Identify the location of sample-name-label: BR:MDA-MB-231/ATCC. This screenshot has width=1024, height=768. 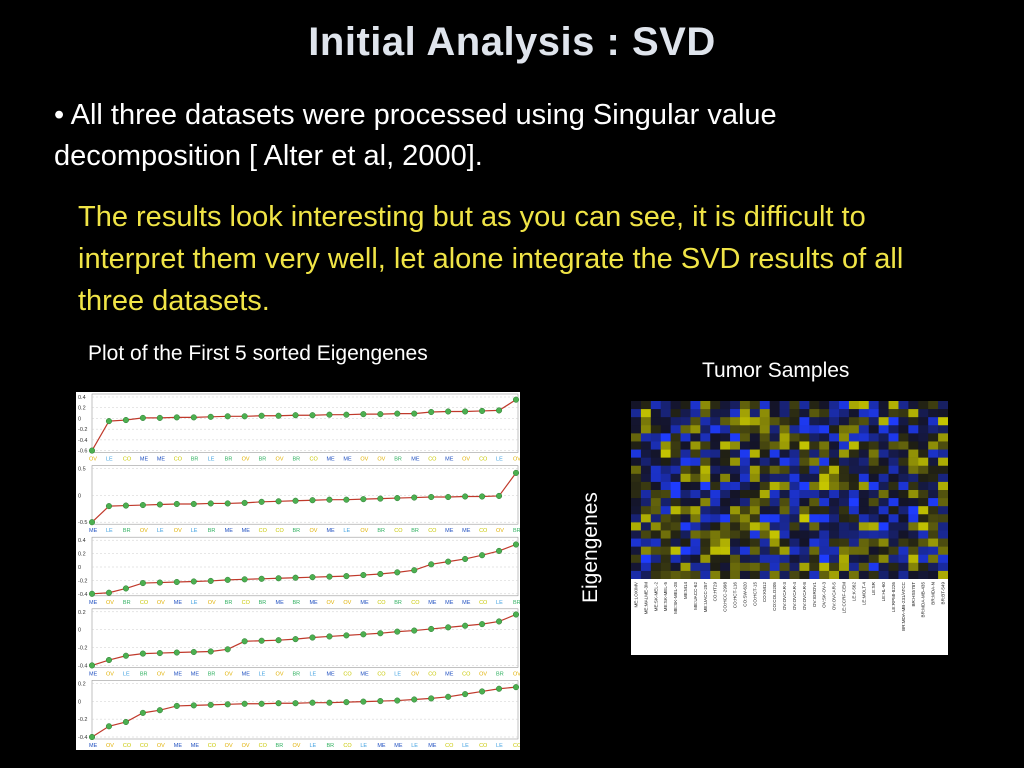
(903, 606).